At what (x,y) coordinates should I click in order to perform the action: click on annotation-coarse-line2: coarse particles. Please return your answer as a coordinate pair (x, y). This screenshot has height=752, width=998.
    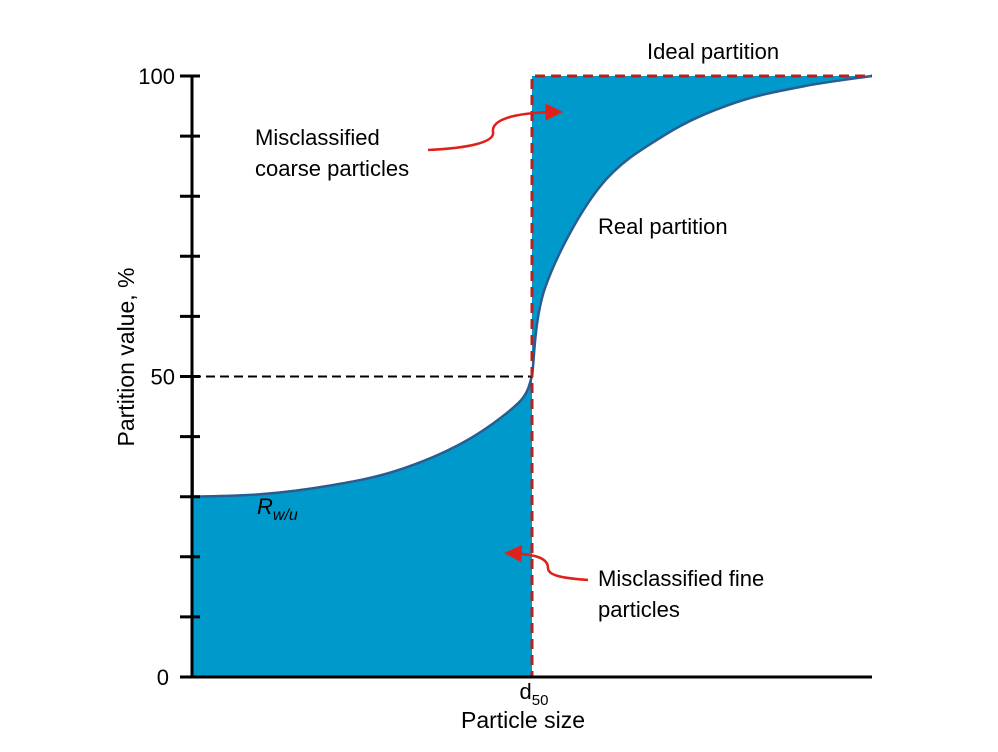
    Looking at the image, I should click on (332, 168).